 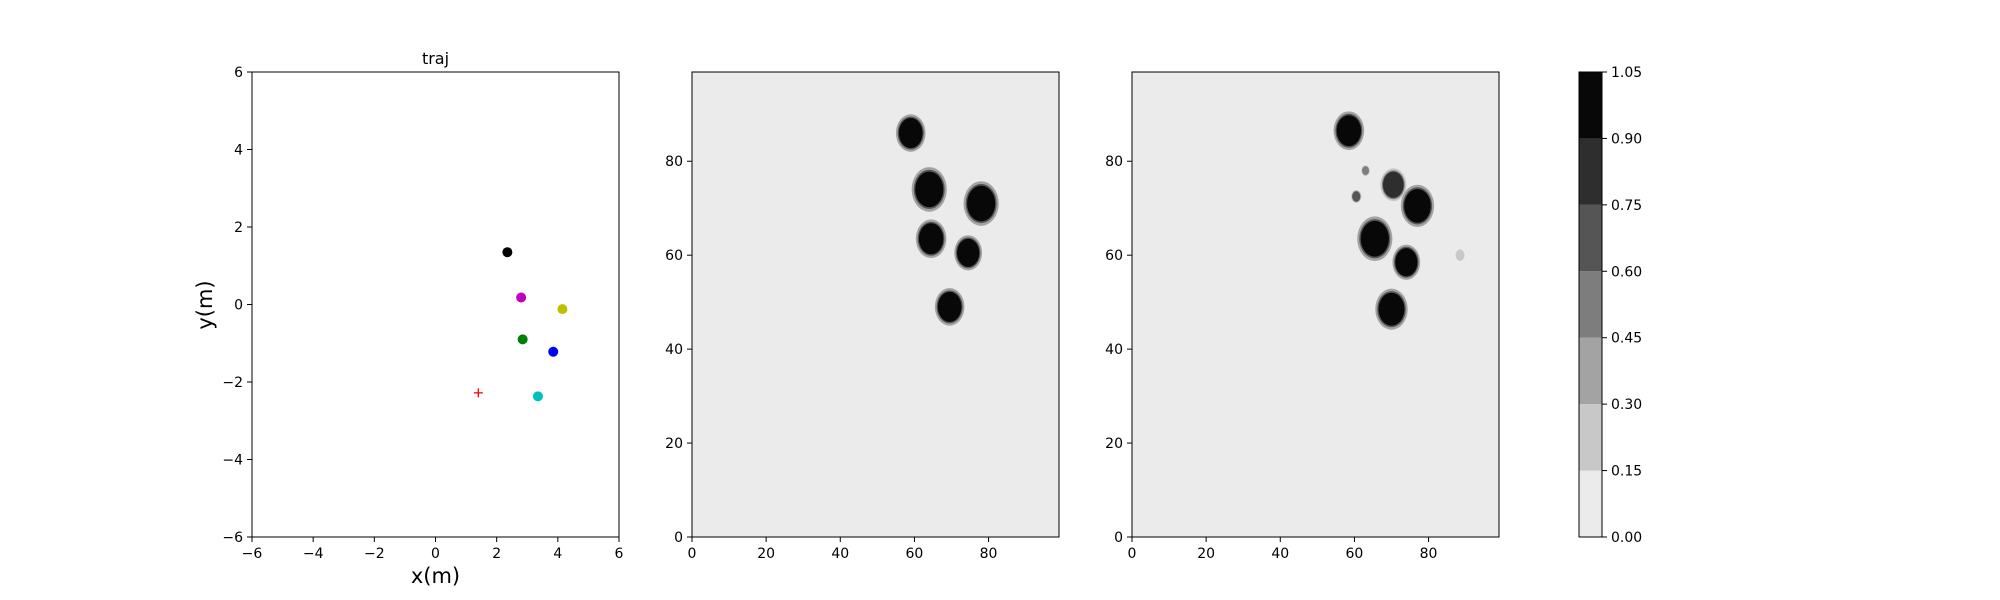 I want to click on colorbar-tick-label: 0.60, so click(x=1626, y=272).